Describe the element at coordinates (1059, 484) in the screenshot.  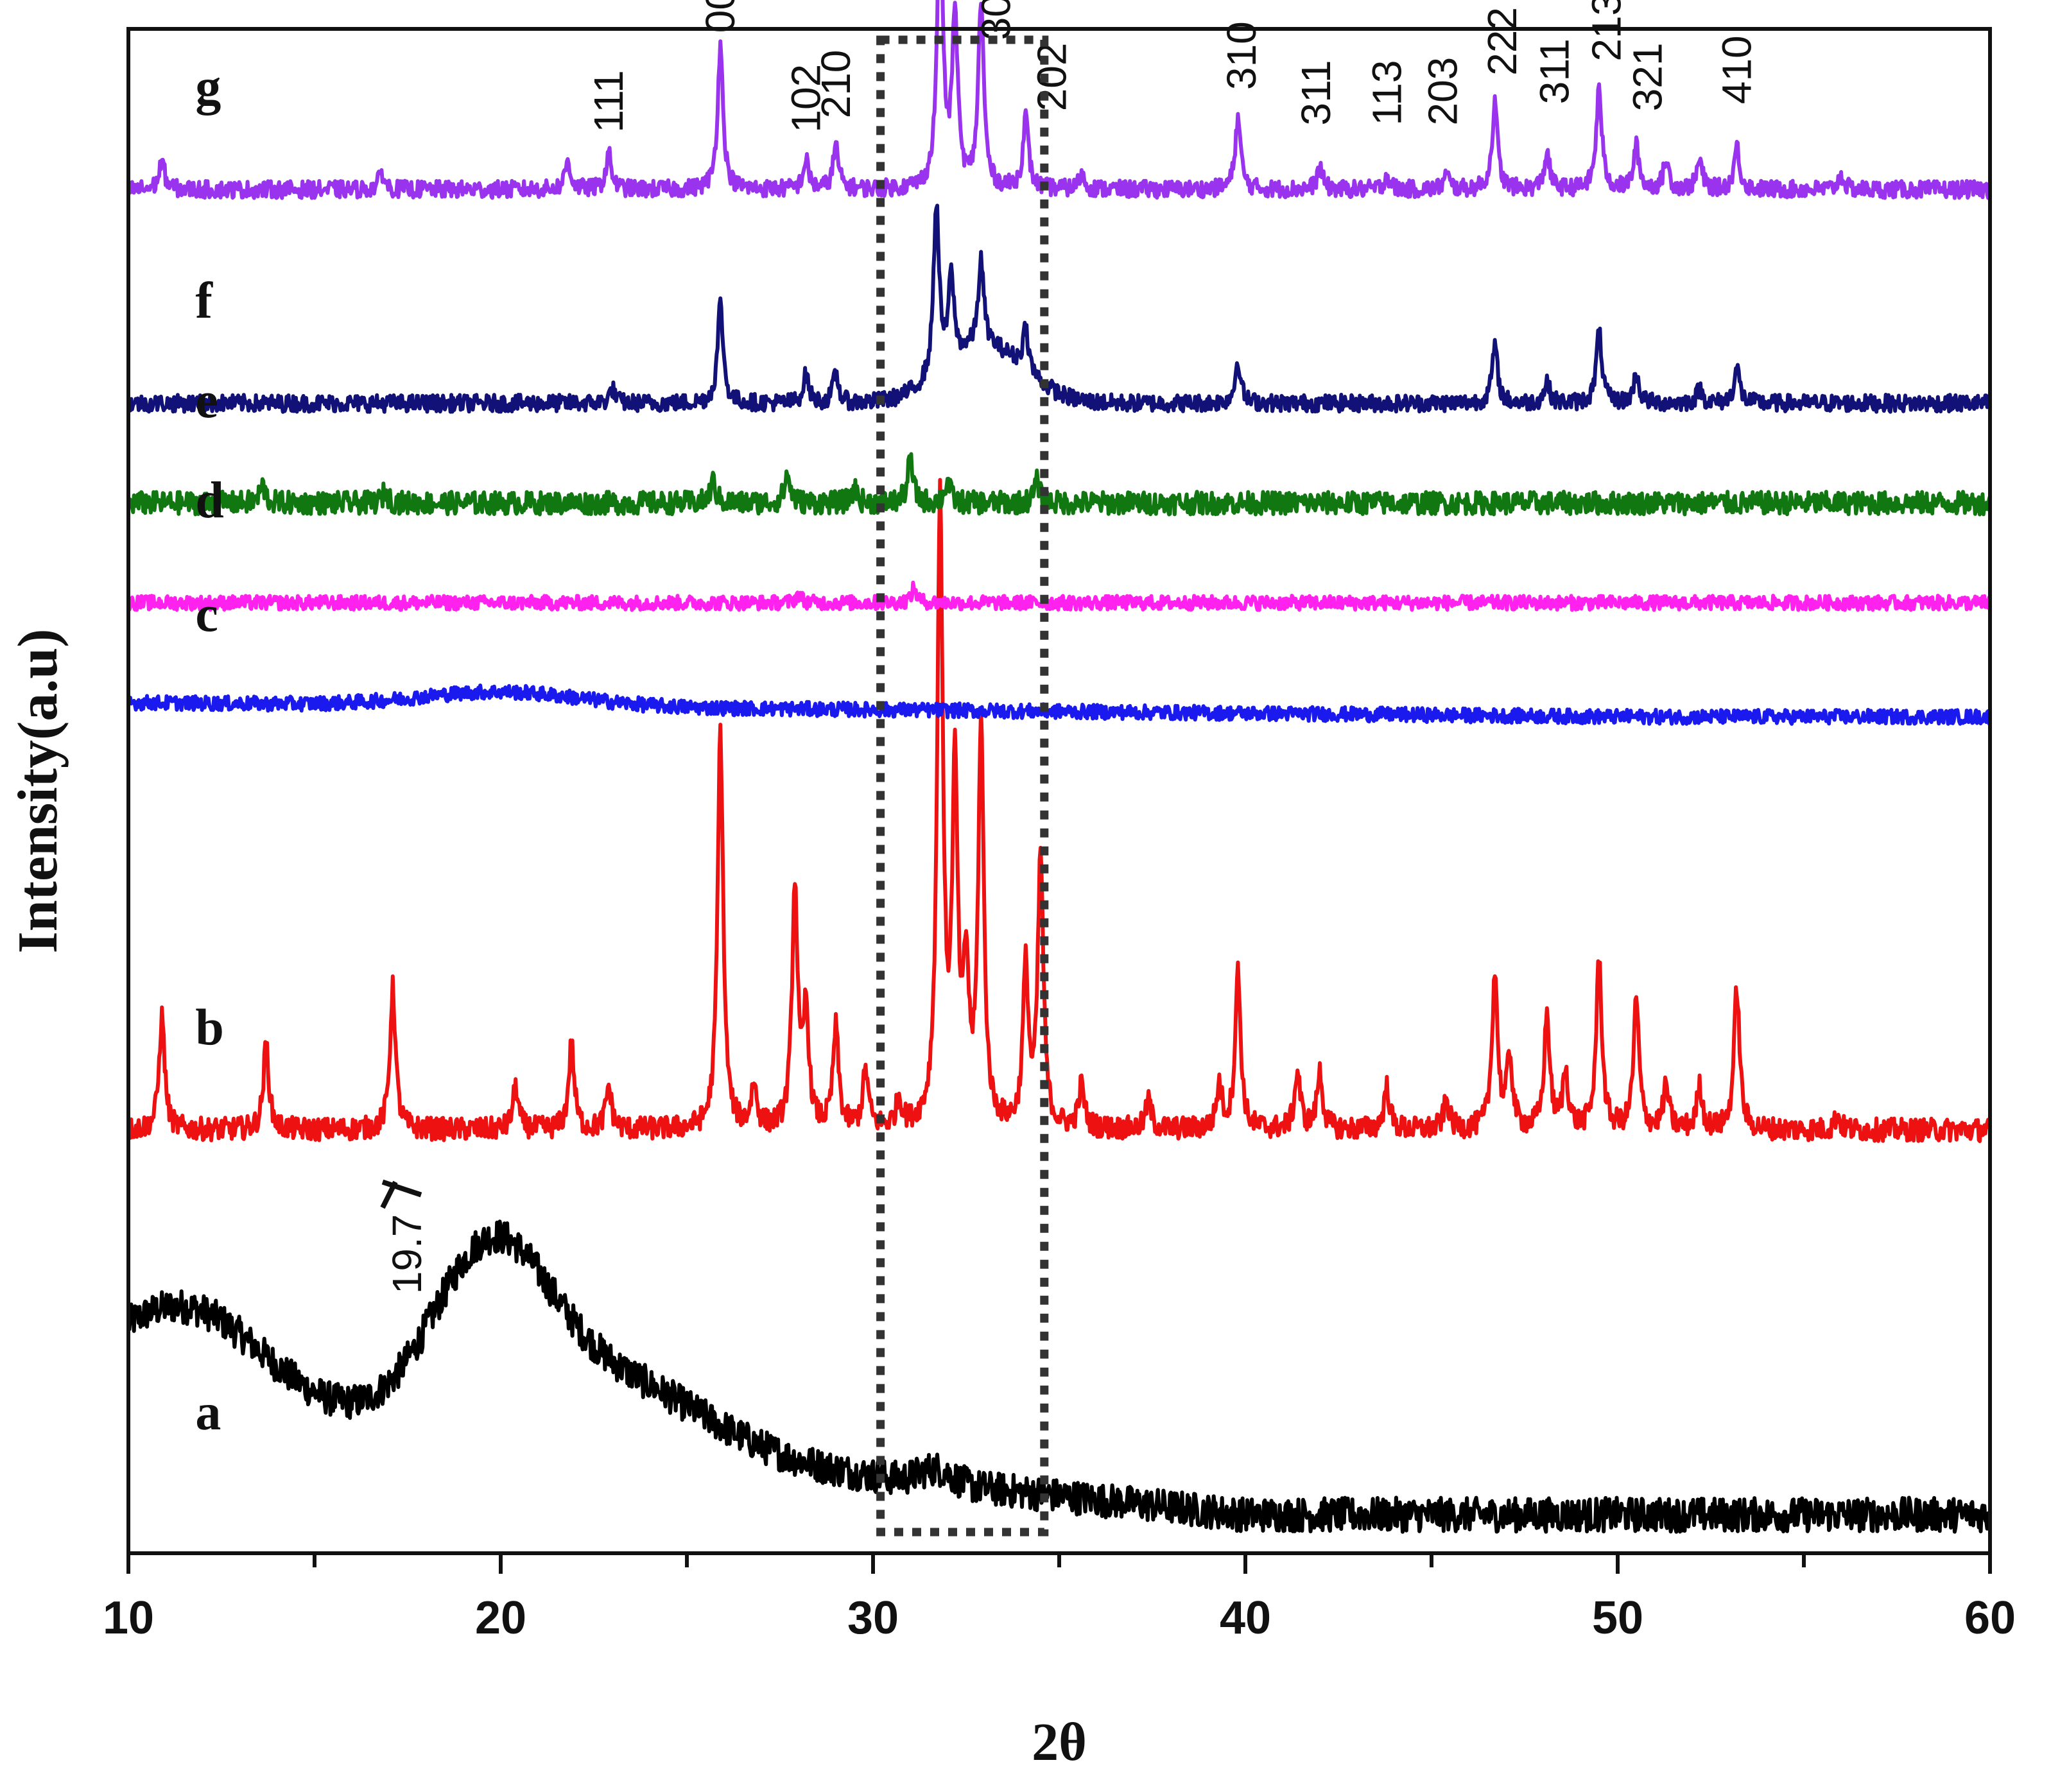
I see `series-e-line` at that location.